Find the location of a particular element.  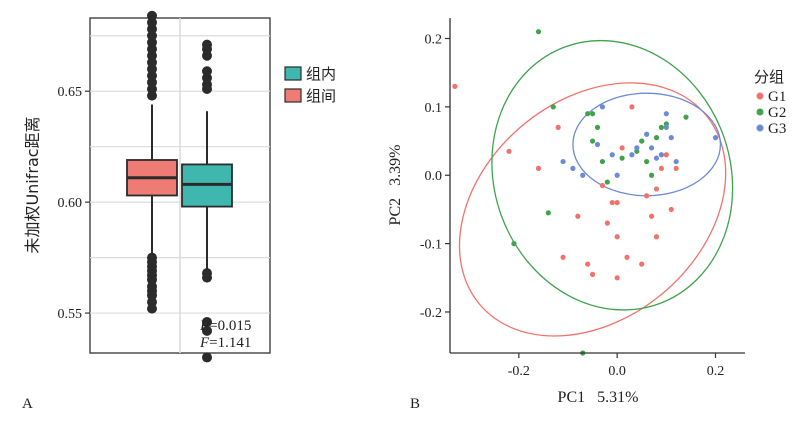

panel-b-label: B is located at coordinates (415, 404).